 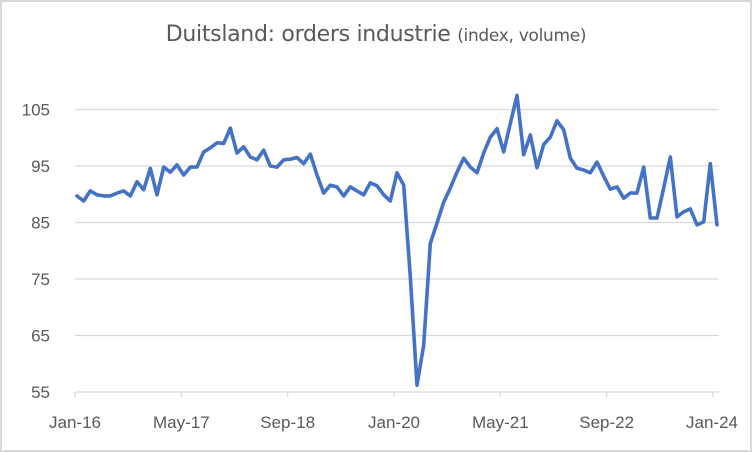 I want to click on y-tick-label: 105, so click(x=36, y=110).